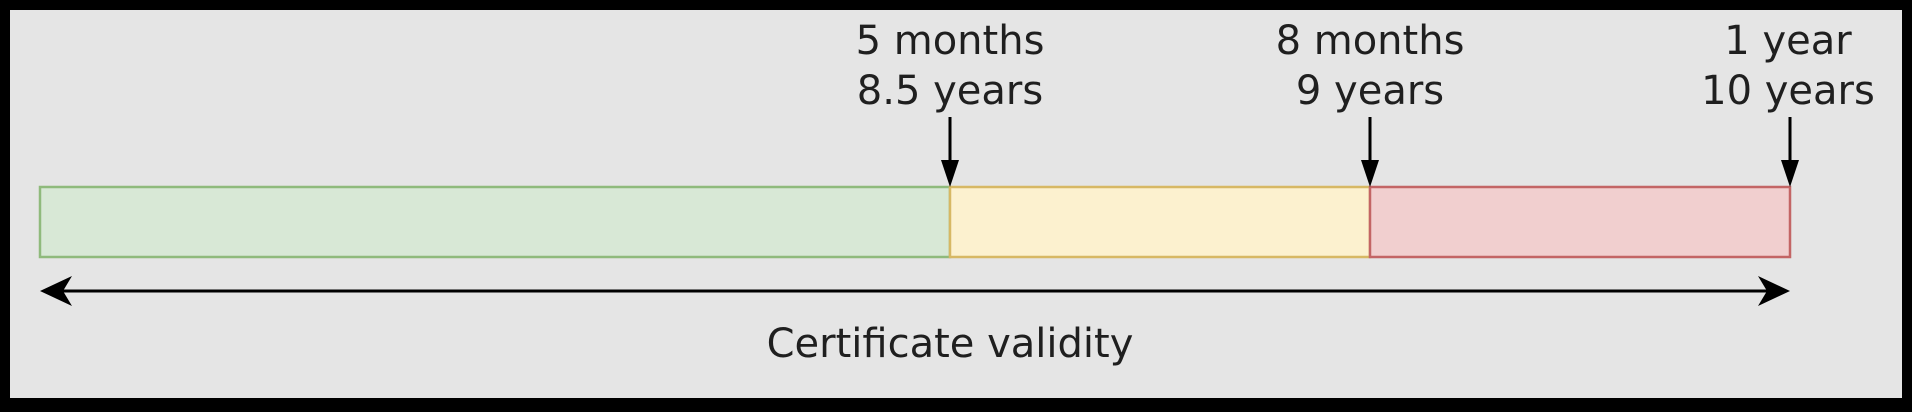 The height and width of the screenshot is (412, 1912). Describe the element at coordinates (1370, 41) in the screenshot. I see `marker-2-top-label: 8 months` at that location.